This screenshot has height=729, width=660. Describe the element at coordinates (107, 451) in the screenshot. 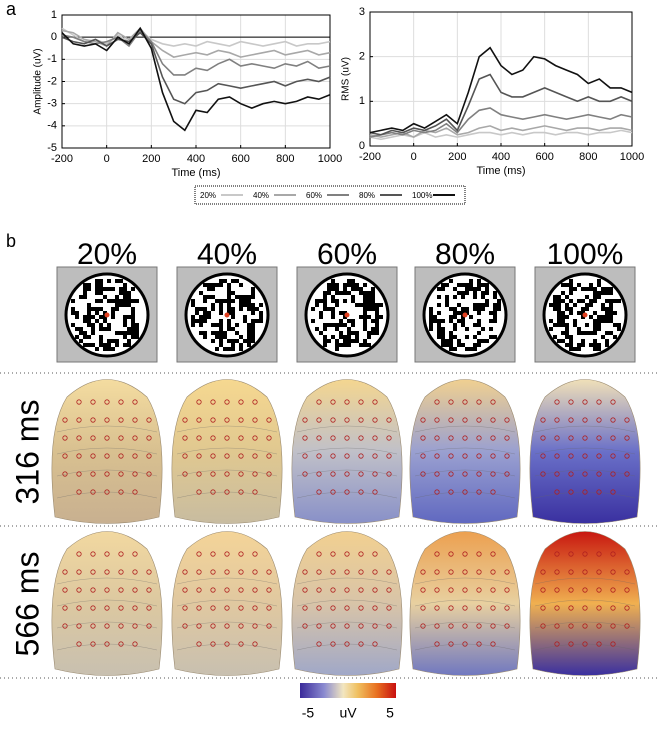

I see `head-map` at that location.